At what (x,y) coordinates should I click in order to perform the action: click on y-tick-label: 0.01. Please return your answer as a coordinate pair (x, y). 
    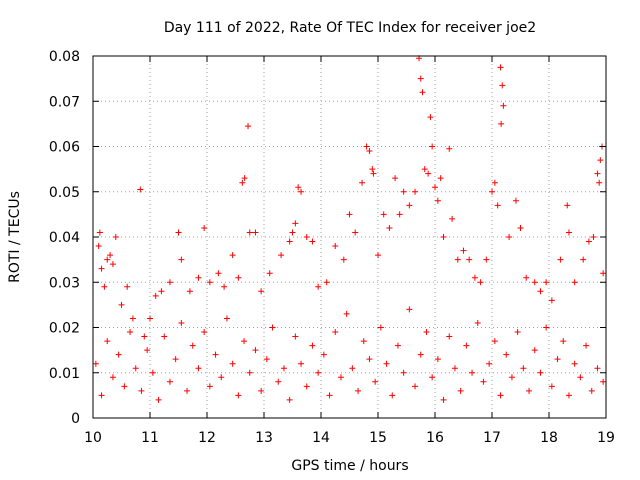
    Looking at the image, I should click on (64, 374).